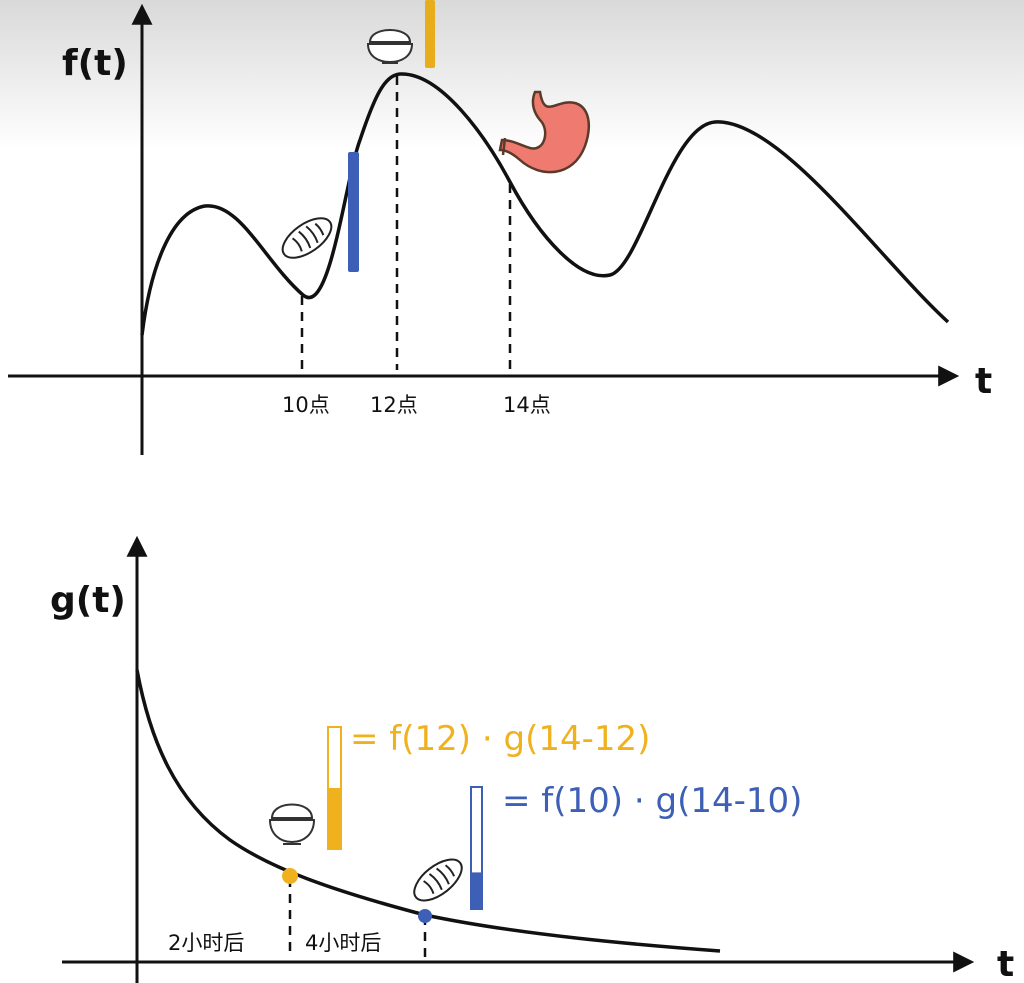 This screenshot has height=983, width=1024. Describe the element at coordinates (500, 739) in the screenshot. I see `formula-rice: = f(12) · g(14-12)` at that location.